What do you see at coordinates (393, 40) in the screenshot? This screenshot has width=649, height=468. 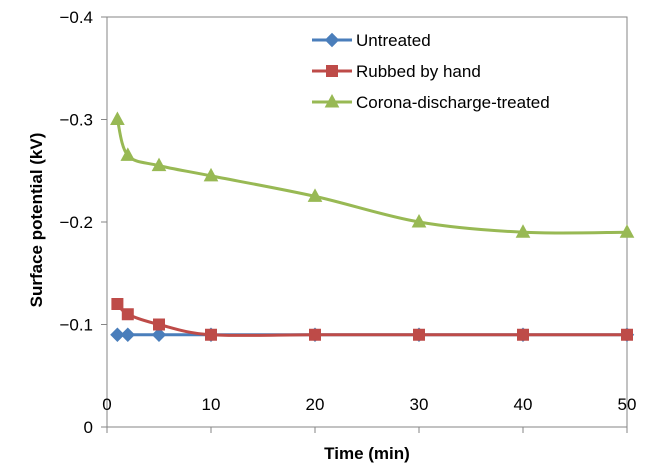 I see `legend-label: Untreated` at bounding box center [393, 40].